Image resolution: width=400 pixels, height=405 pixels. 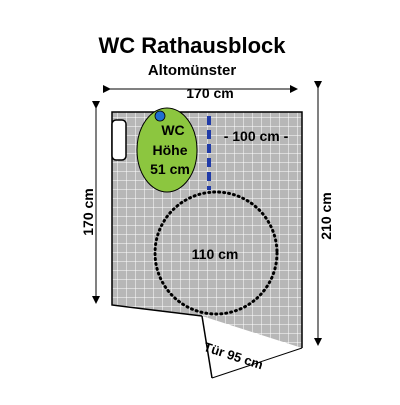 I want to click on door-label: Tür 95 cm, so click(x=233, y=355).